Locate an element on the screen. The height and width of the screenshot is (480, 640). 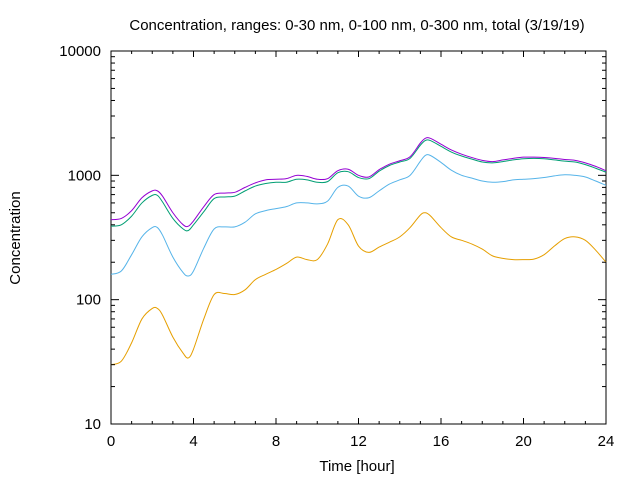
x-tick-label: 16 is located at coordinates (441, 441).